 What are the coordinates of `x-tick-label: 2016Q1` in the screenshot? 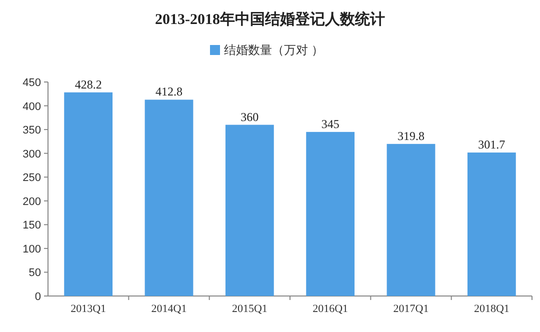 It's located at (330, 309).